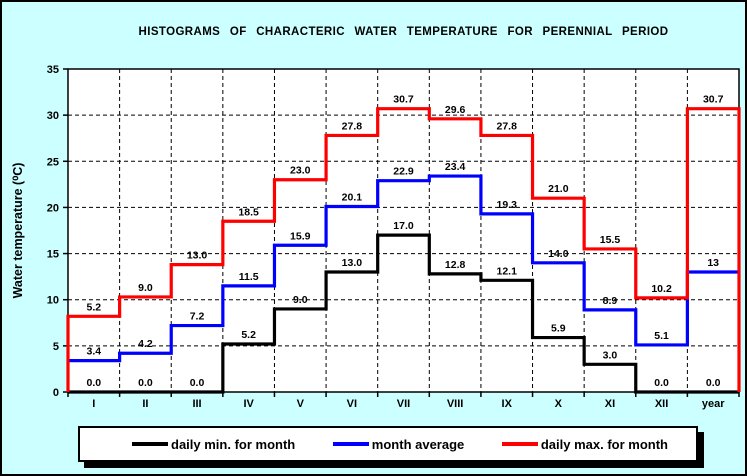 This screenshot has height=476, width=747. What do you see at coordinates (145, 344) in the screenshot?
I see `data-label: 4.2` at bounding box center [145, 344].